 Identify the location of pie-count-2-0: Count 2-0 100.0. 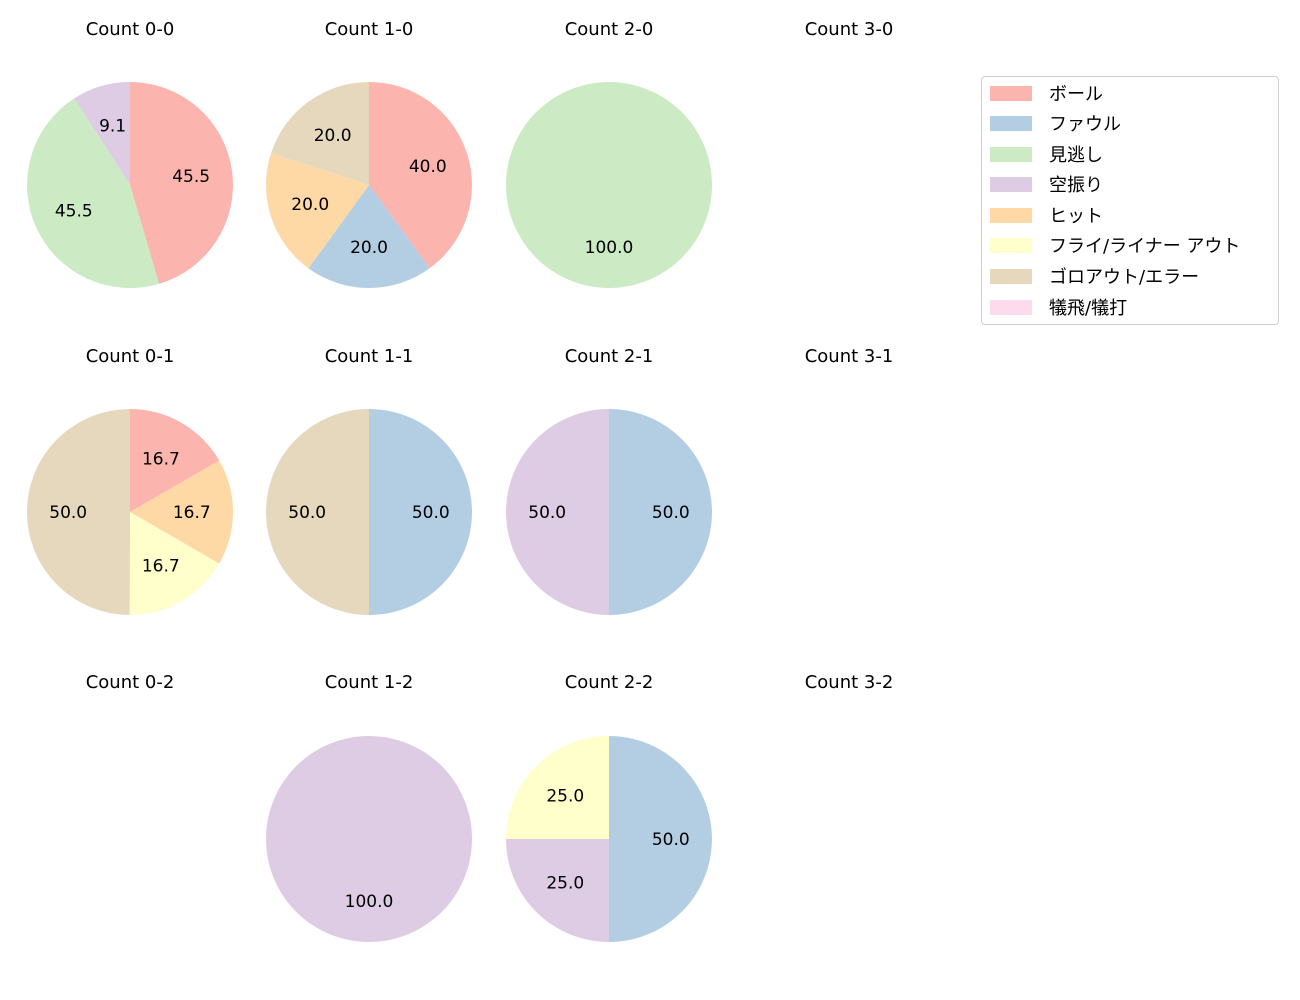
(609, 153).